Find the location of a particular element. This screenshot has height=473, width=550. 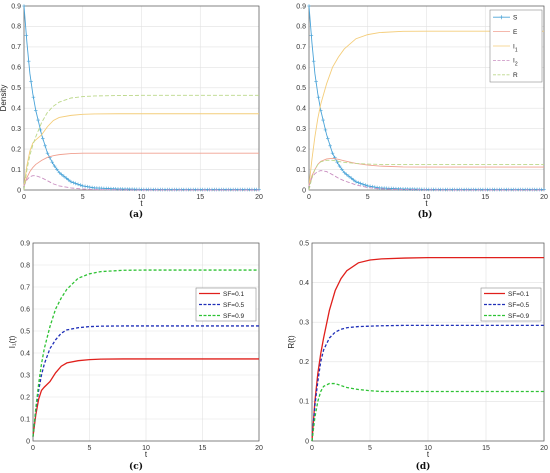

legend-label: I2 is located at coordinates (515, 63).